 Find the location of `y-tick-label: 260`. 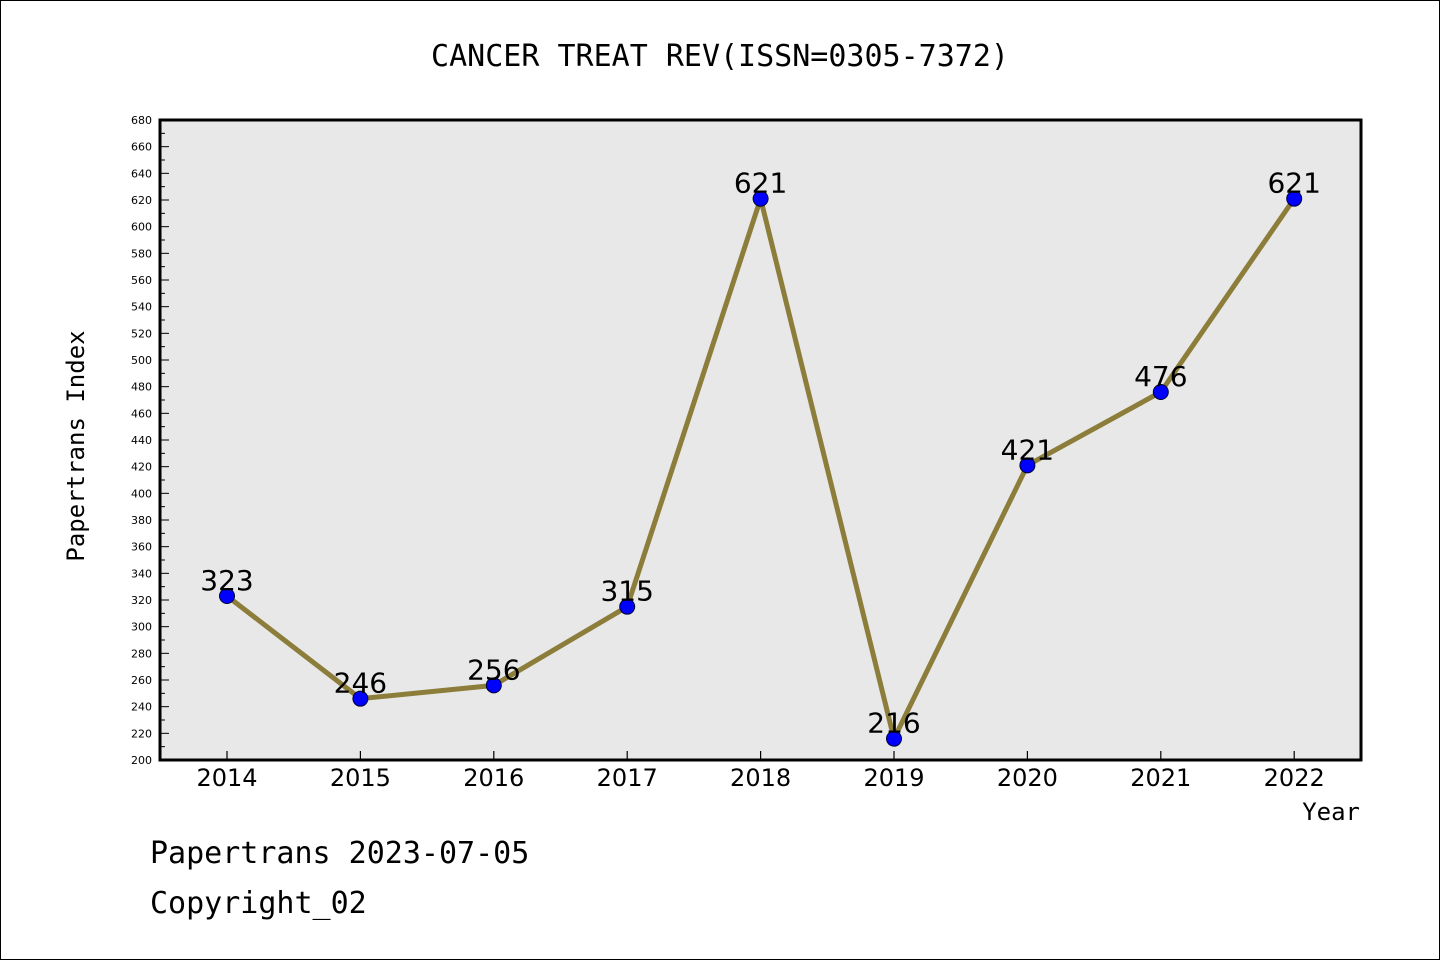

y-tick-label: 260 is located at coordinates (141, 680).